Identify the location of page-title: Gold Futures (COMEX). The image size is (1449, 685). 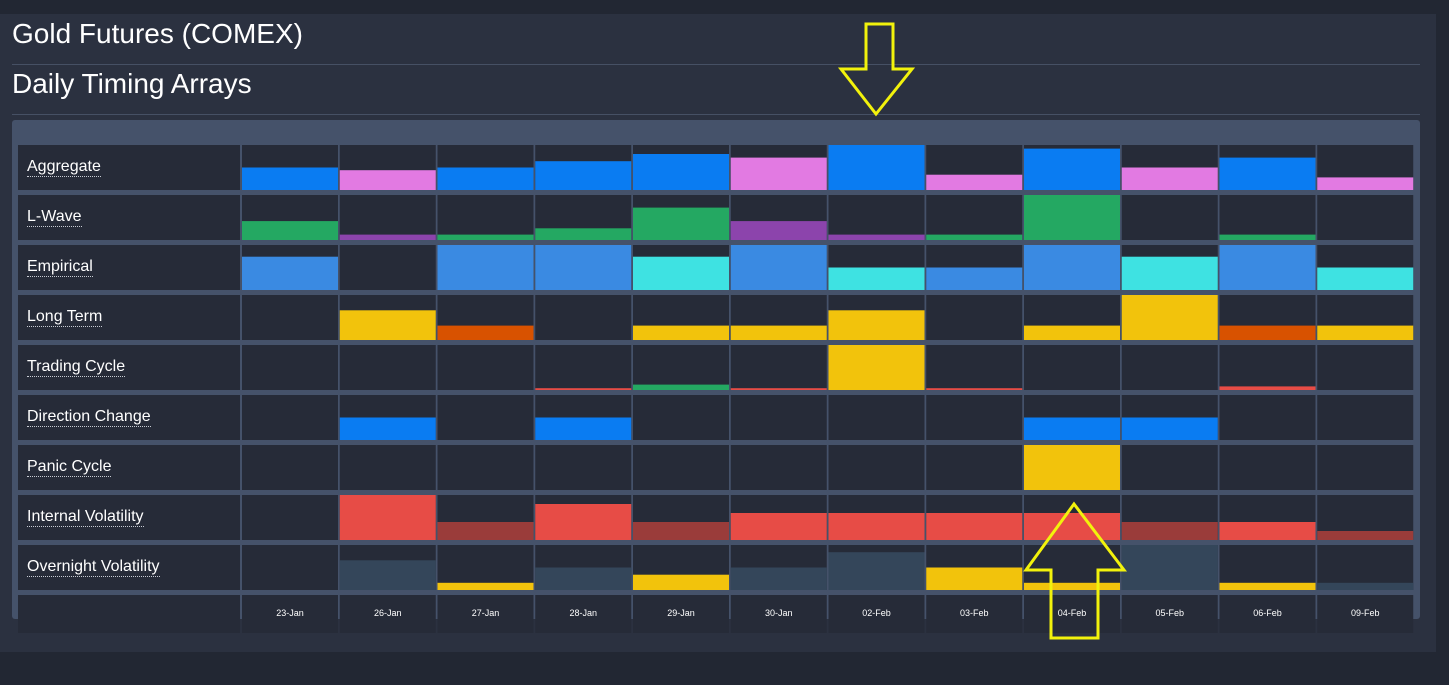
(157, 33).